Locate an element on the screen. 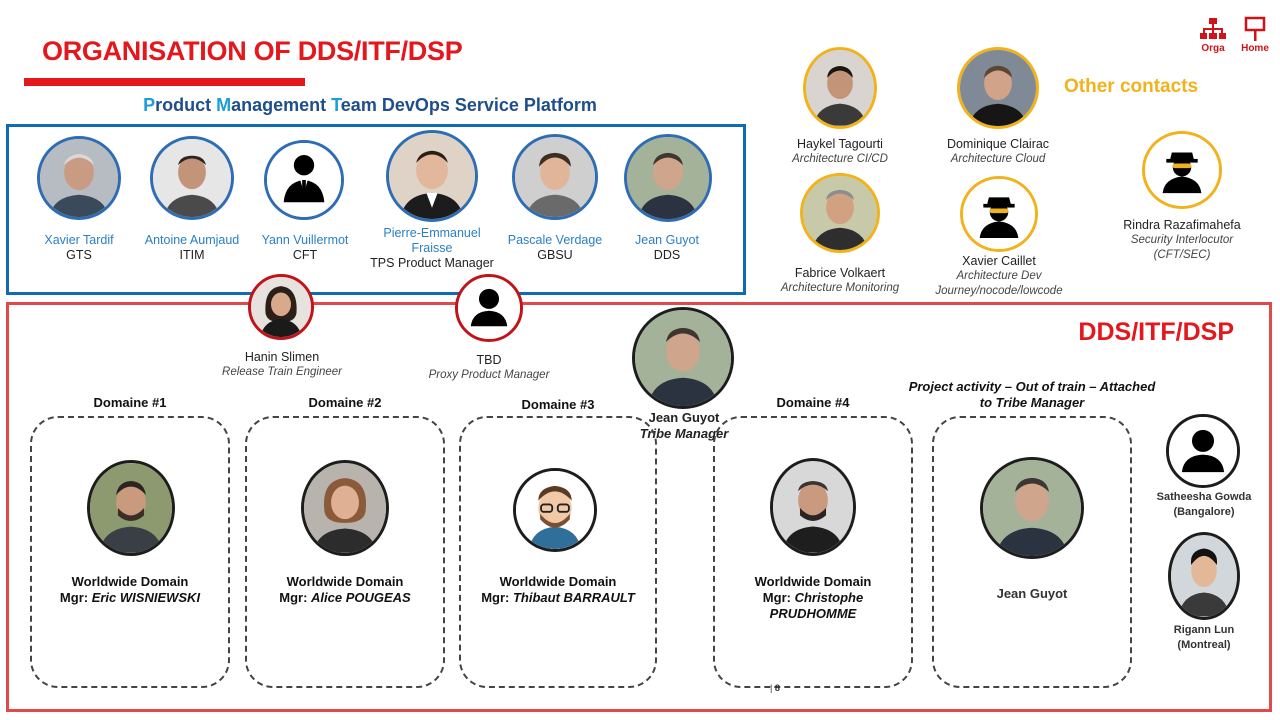  side-person-1: Satheesha Gowda (Bangalore) is located at coordinates (1204, 504).